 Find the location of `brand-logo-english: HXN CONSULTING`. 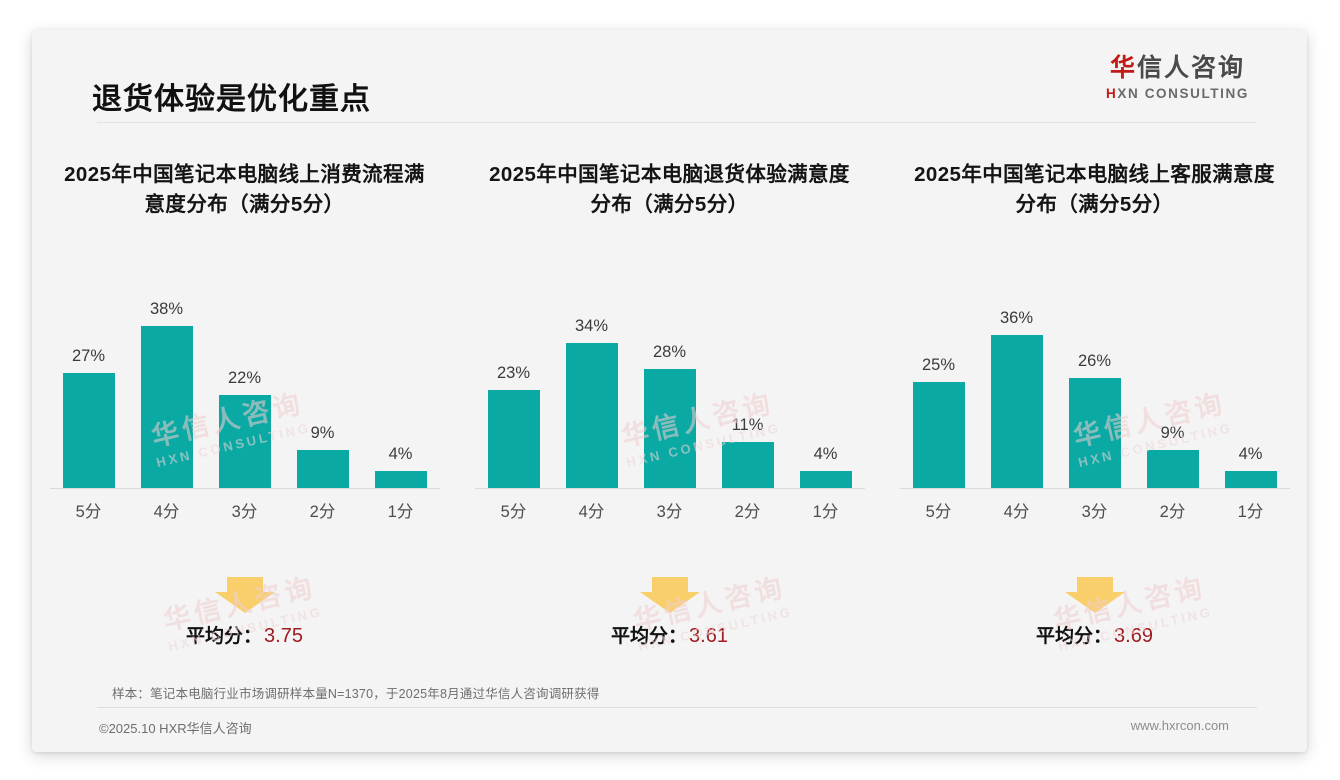

brand-logo-english: HXN CONSULTING is located at coordinates (1177, 93).